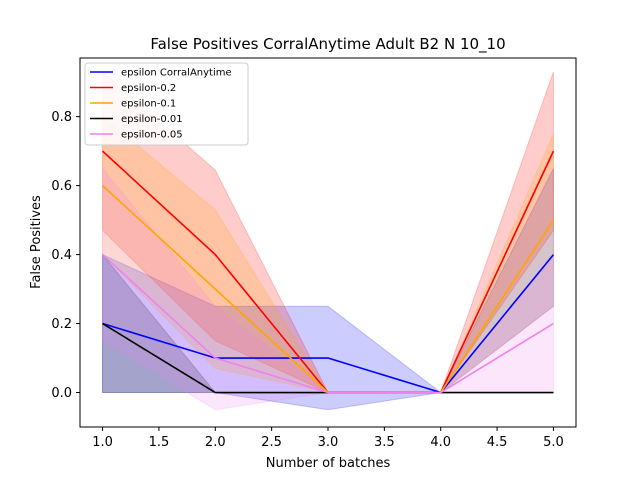  I want to click on y-axis-ticks: 0.0 0.2 0.4 0.6 0.8, so click(65, 255).